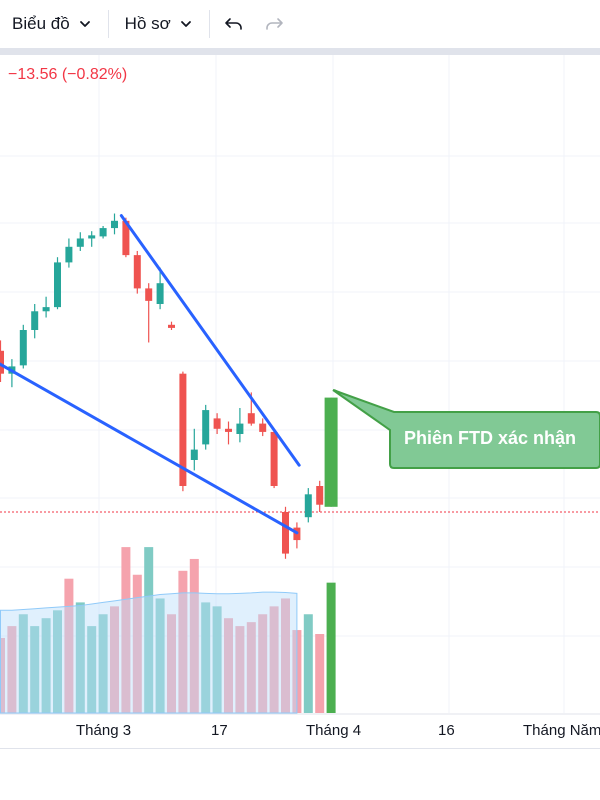 The height and width of the screenshot is (800, 600). I want to click on chart-menu-label: Biểu đồ, so click(41, 23).